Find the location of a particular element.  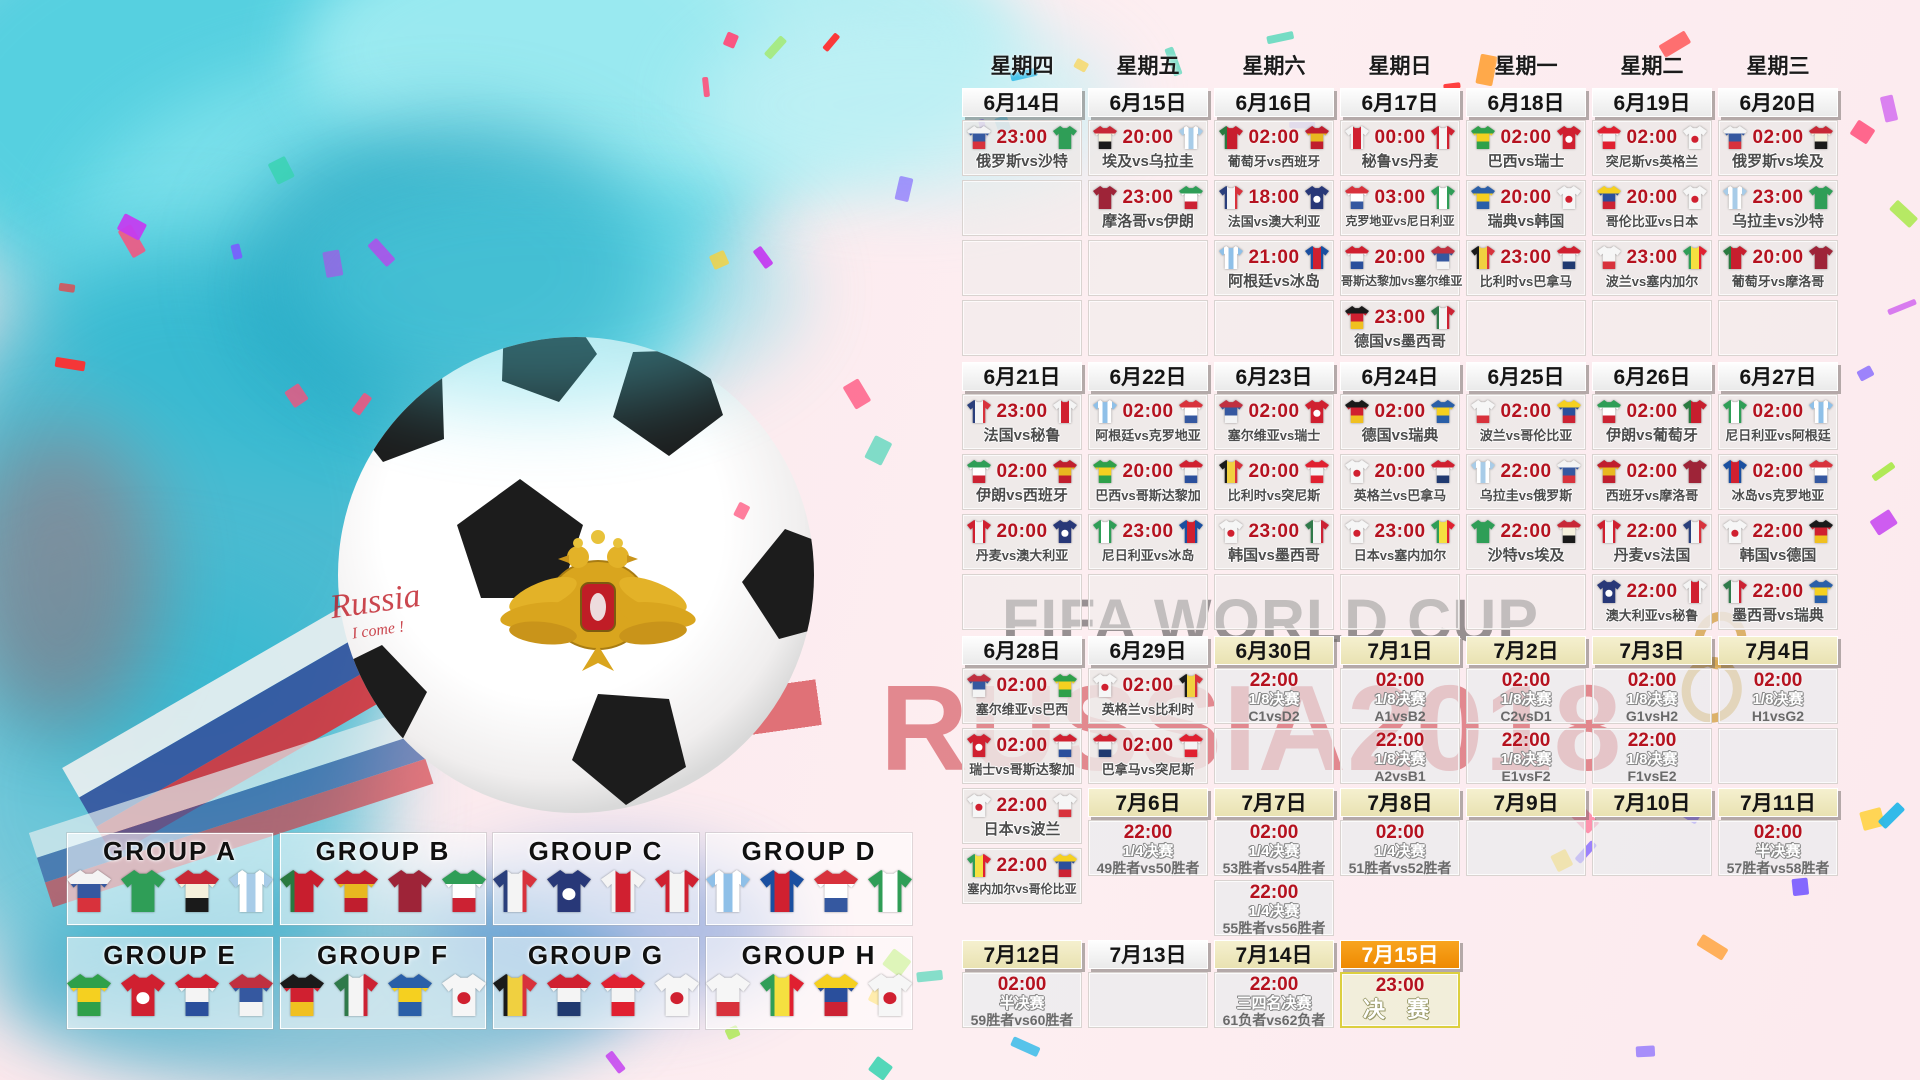

jersey-icon-tn is located at coordinates (1190, 745).